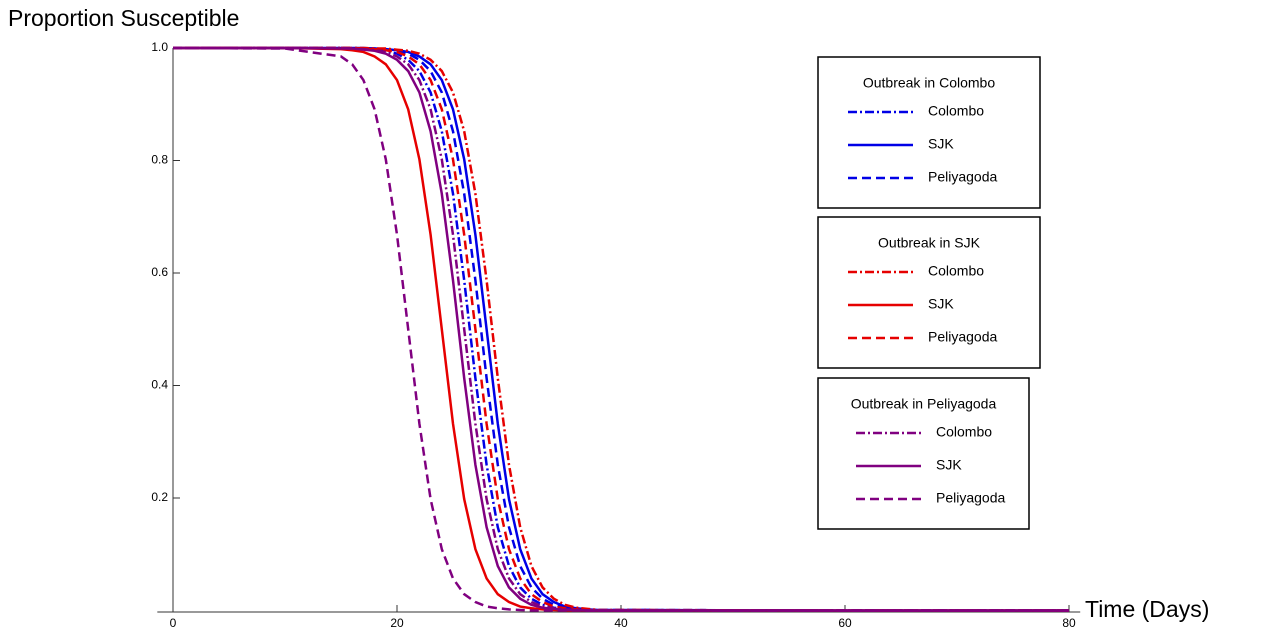  What do you see at coordinates (159, 385) in the screenshot?
I see `y-tick-label: 0.4` at bounding box center [159, 385].